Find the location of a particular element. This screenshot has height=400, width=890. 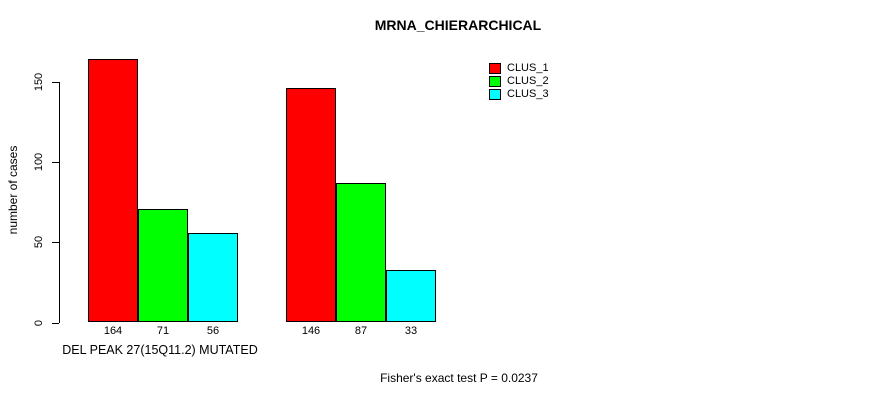

legend-label: CLUS_2 is located at coordinates (528, 81).